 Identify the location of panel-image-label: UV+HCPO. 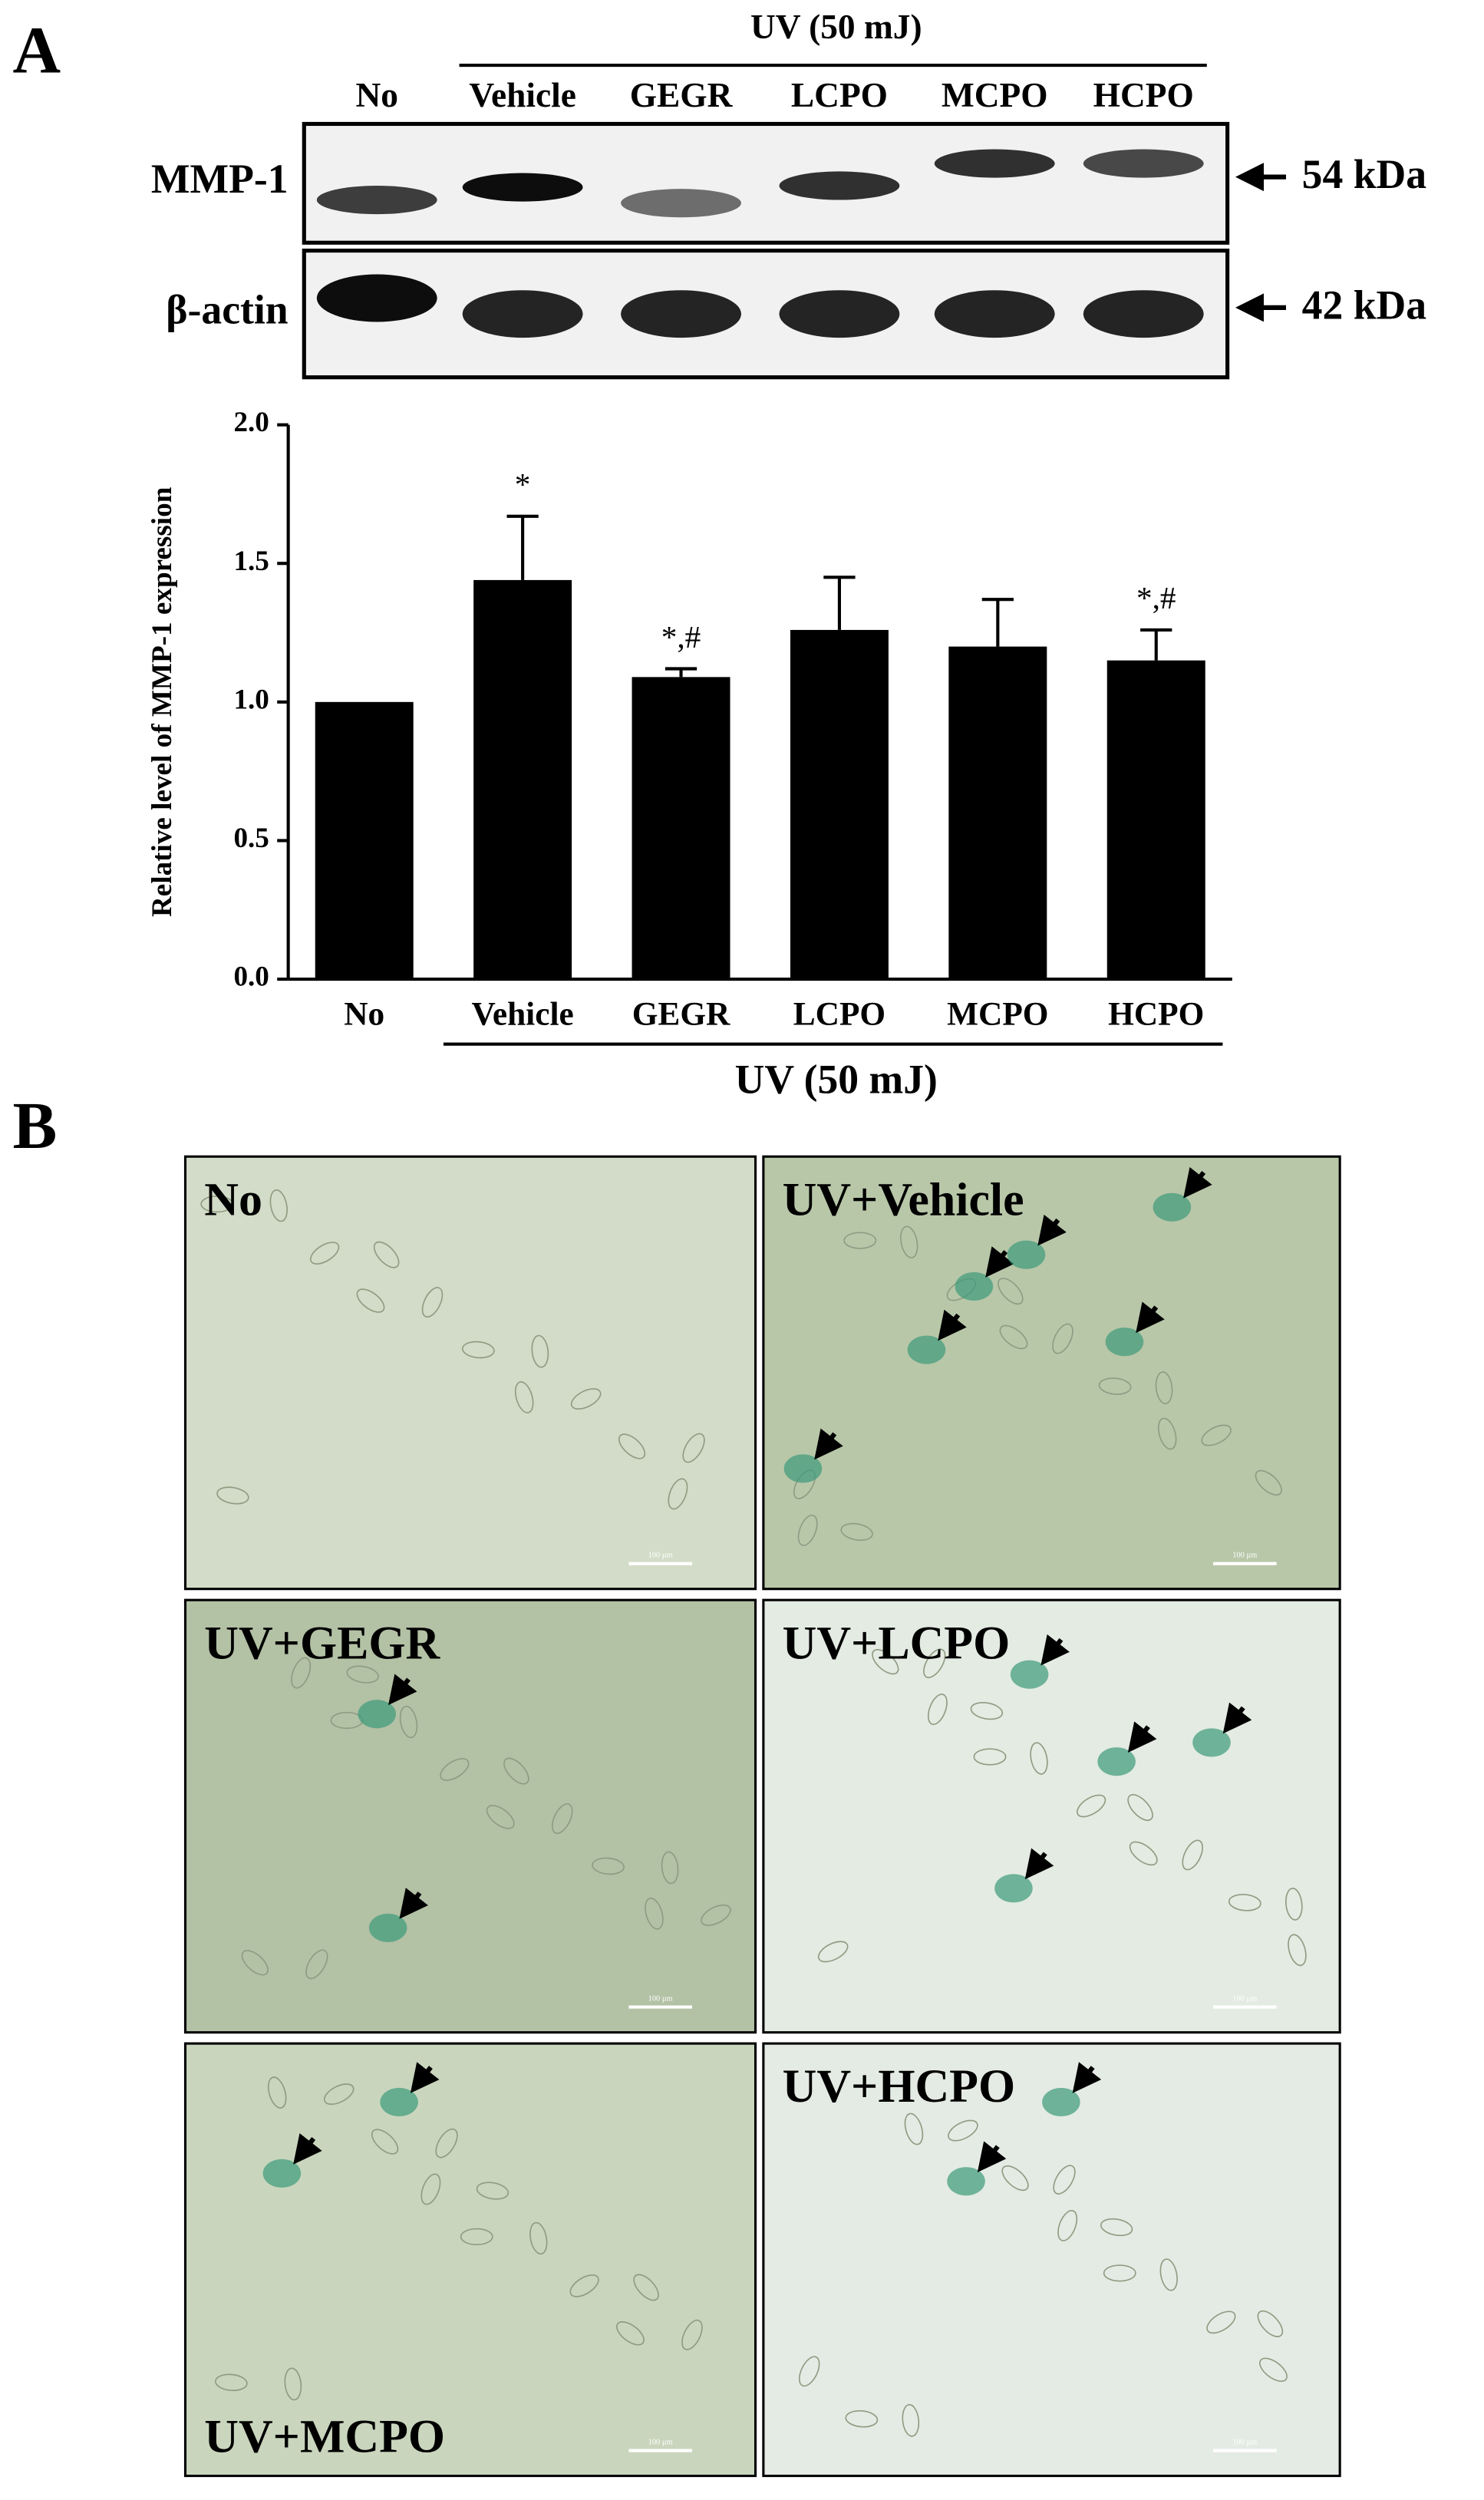
(900, 2086).